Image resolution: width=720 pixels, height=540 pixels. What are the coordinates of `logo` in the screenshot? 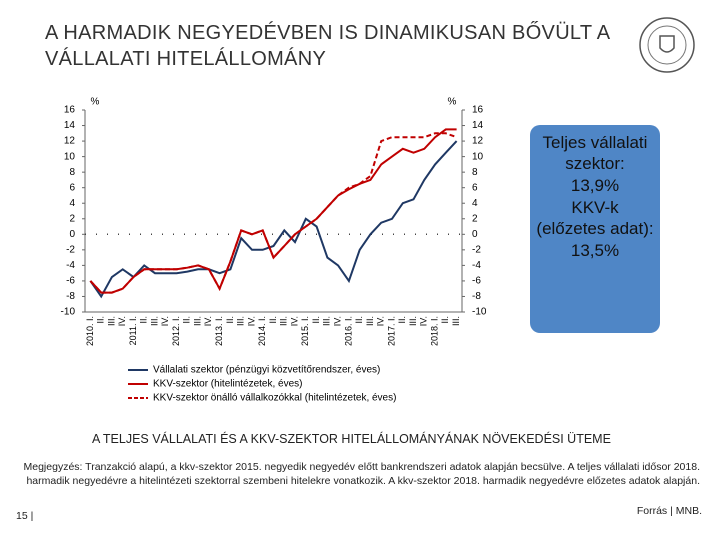 It's located at (667, 45).